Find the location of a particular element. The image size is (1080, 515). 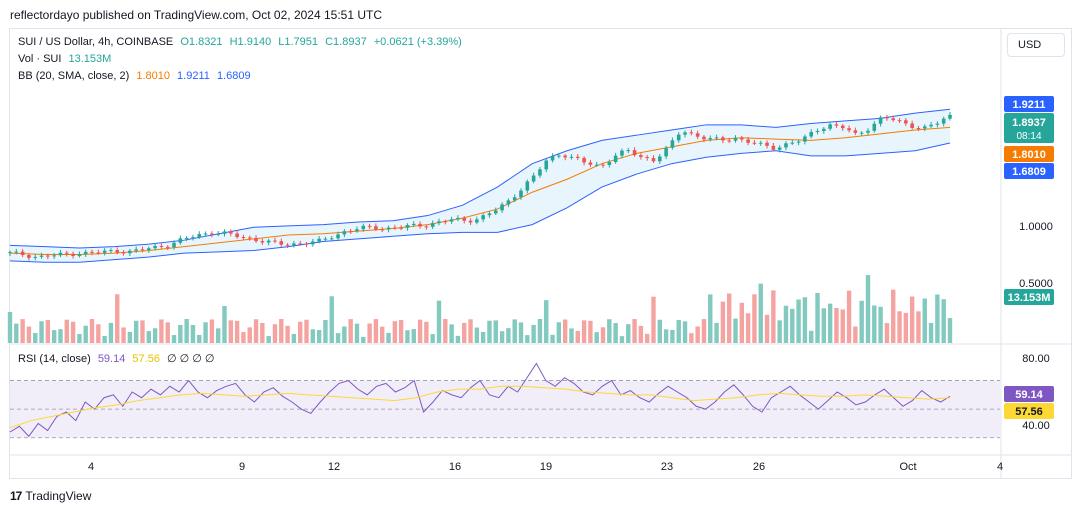

rsi-ma-value: 57.56 is located at coordinates (146, 359).